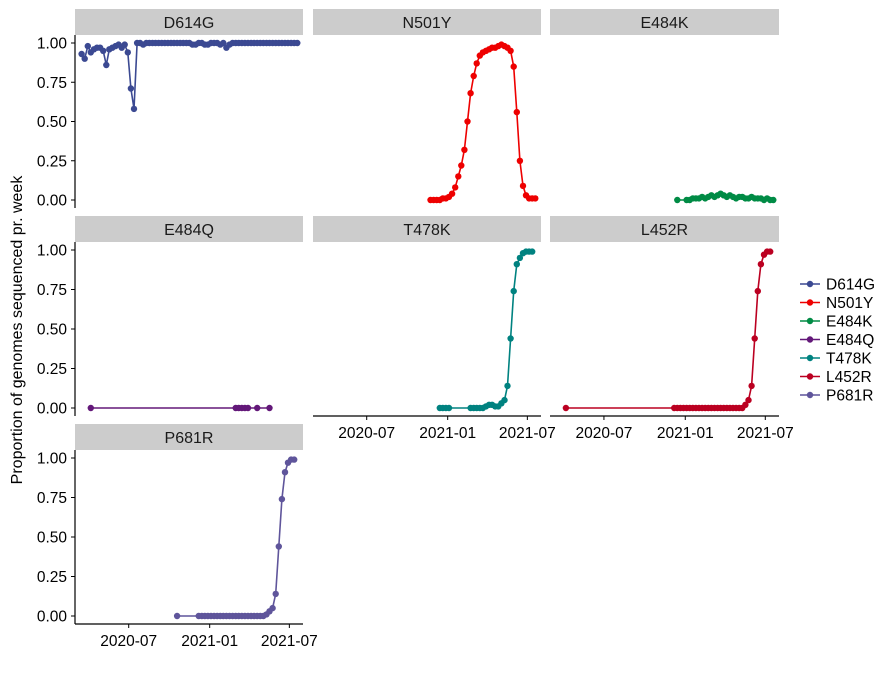  What do you see at coordinates (849, 359) in the screenshot?
I see `legend-label: T478K` at bounding box center [849, 359].